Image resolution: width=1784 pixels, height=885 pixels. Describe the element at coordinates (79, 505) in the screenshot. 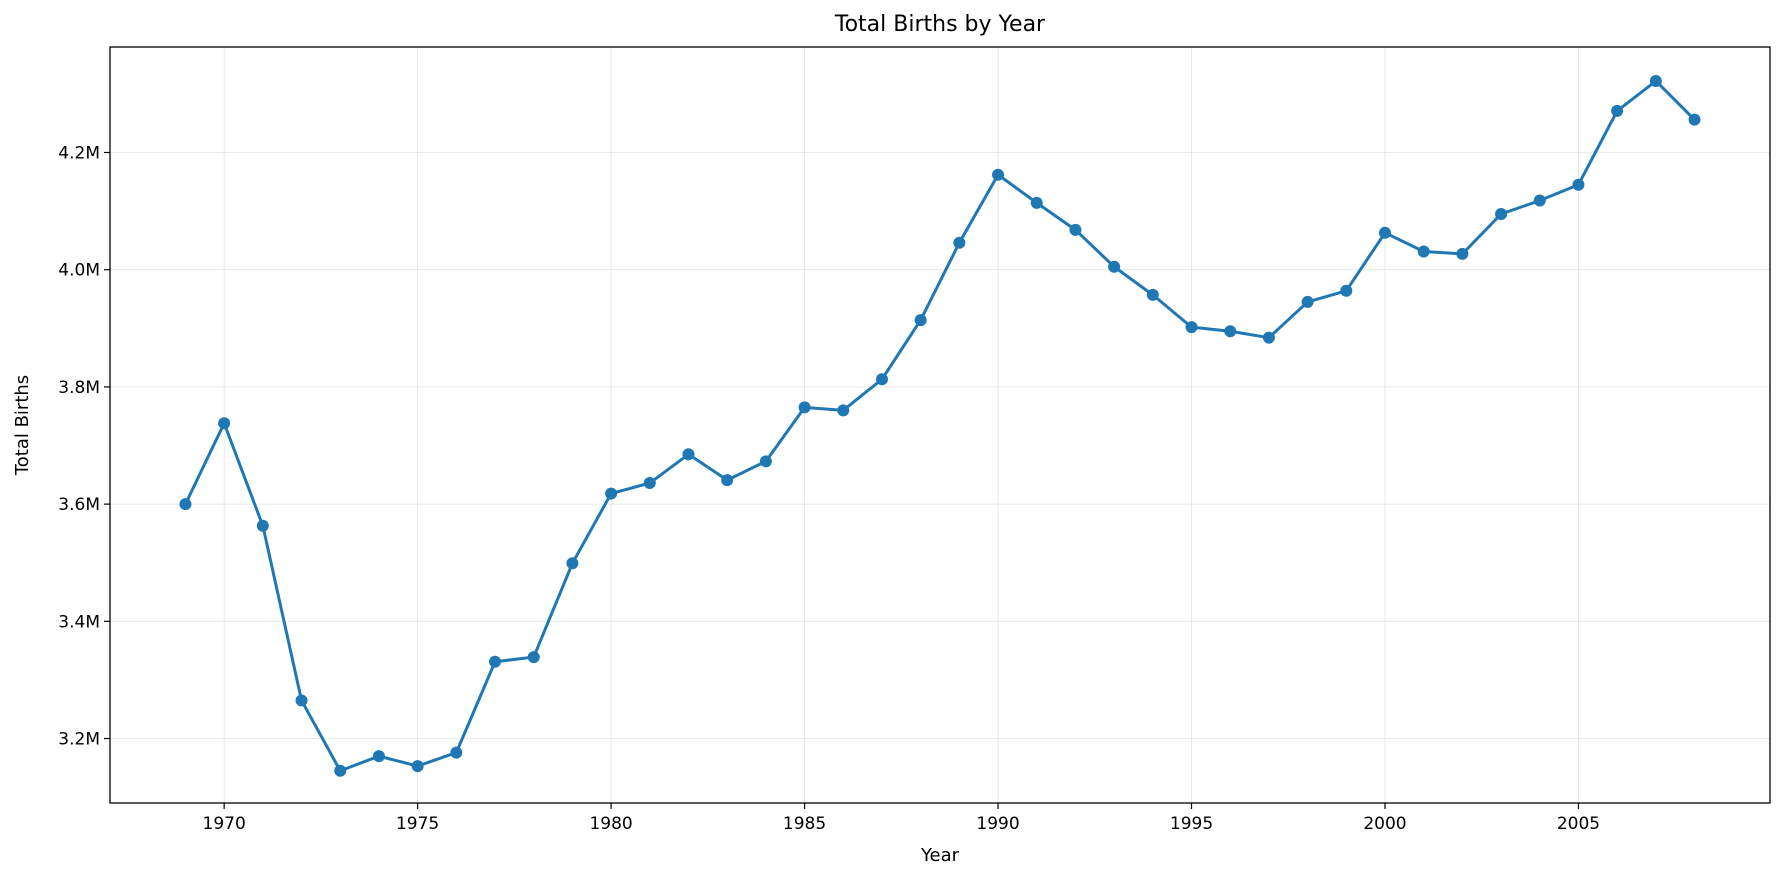

I see `y-tick-label: 3.6M` at that location.